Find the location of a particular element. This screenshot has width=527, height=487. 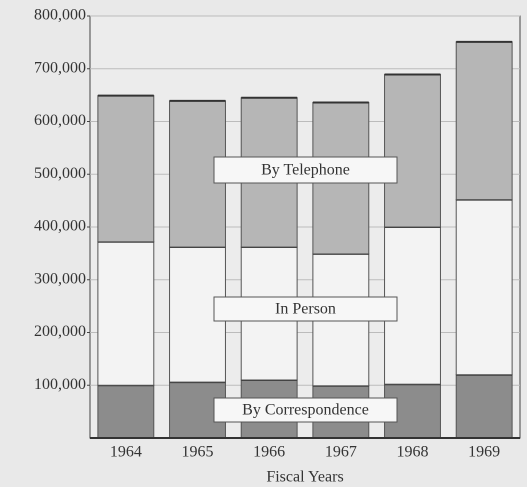

y-tick-label: 800,000 is located at coordinates (60, 15).